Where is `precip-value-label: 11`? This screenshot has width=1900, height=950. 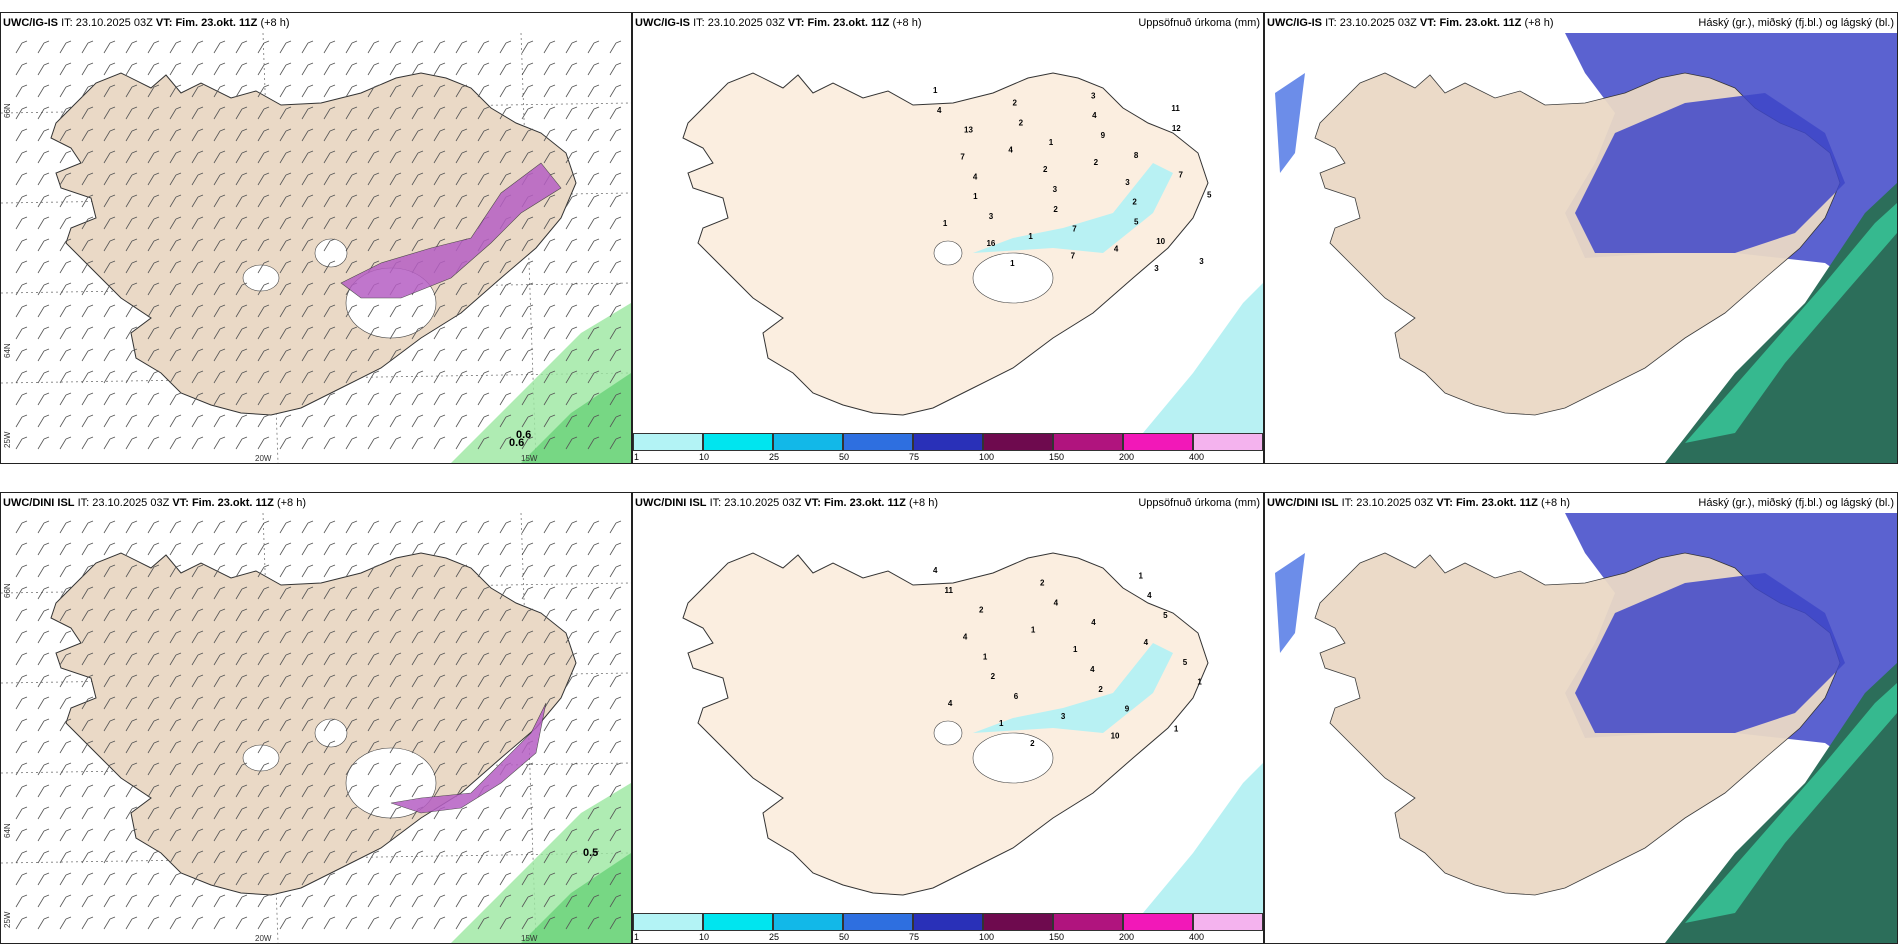
precip-value-label: 11 is located at coordinates (1175, 108).